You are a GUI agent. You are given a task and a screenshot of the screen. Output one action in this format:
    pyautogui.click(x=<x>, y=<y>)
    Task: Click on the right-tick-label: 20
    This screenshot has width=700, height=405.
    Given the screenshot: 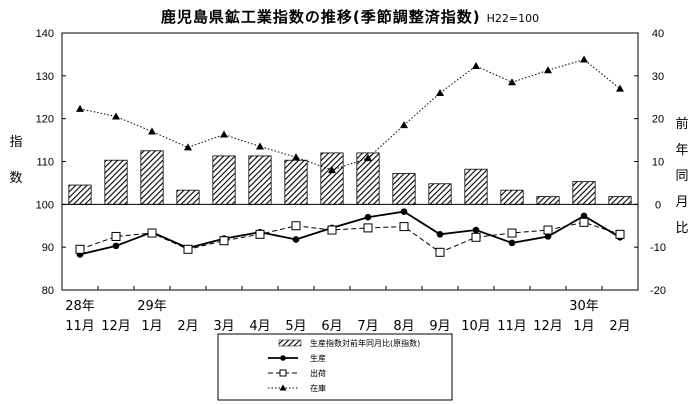 What is the action you would take?
    pyautogui.click(x=658, y=120)
    